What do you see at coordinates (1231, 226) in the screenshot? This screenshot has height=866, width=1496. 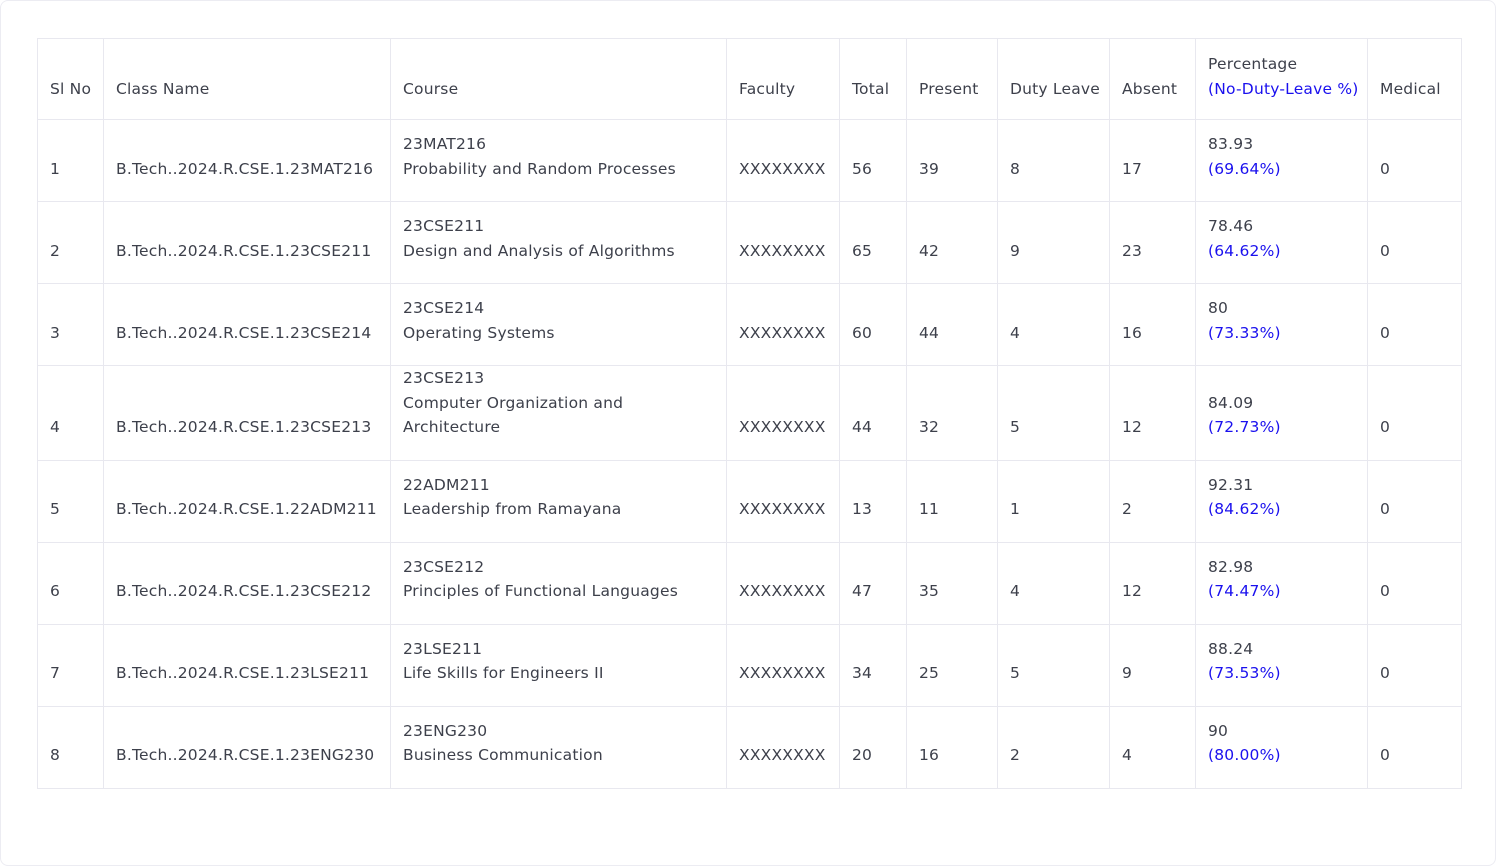 I see `percentage-value: 78.46` at bounding box center [1231, 226].